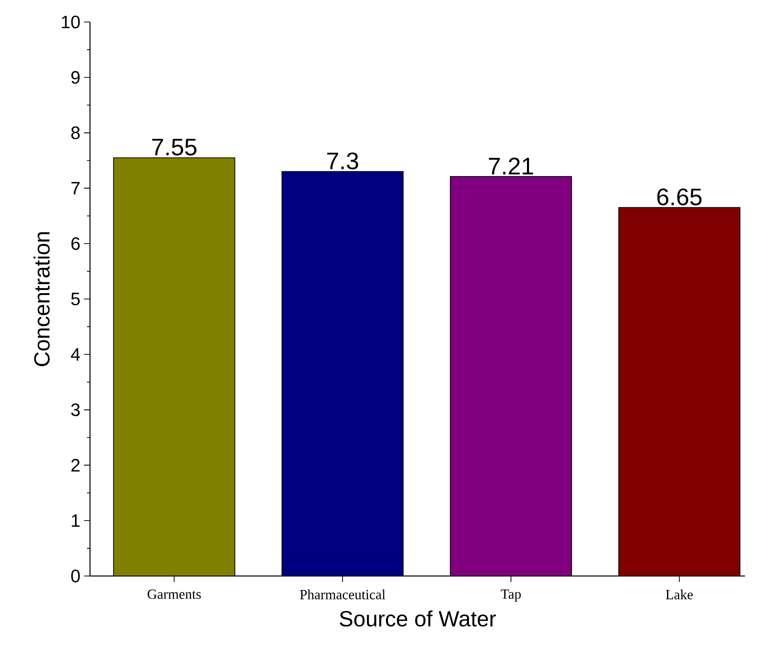  Describe the element at coordinates (679, 197) in the screenshot. I see `data-label: 6.65` at that location.